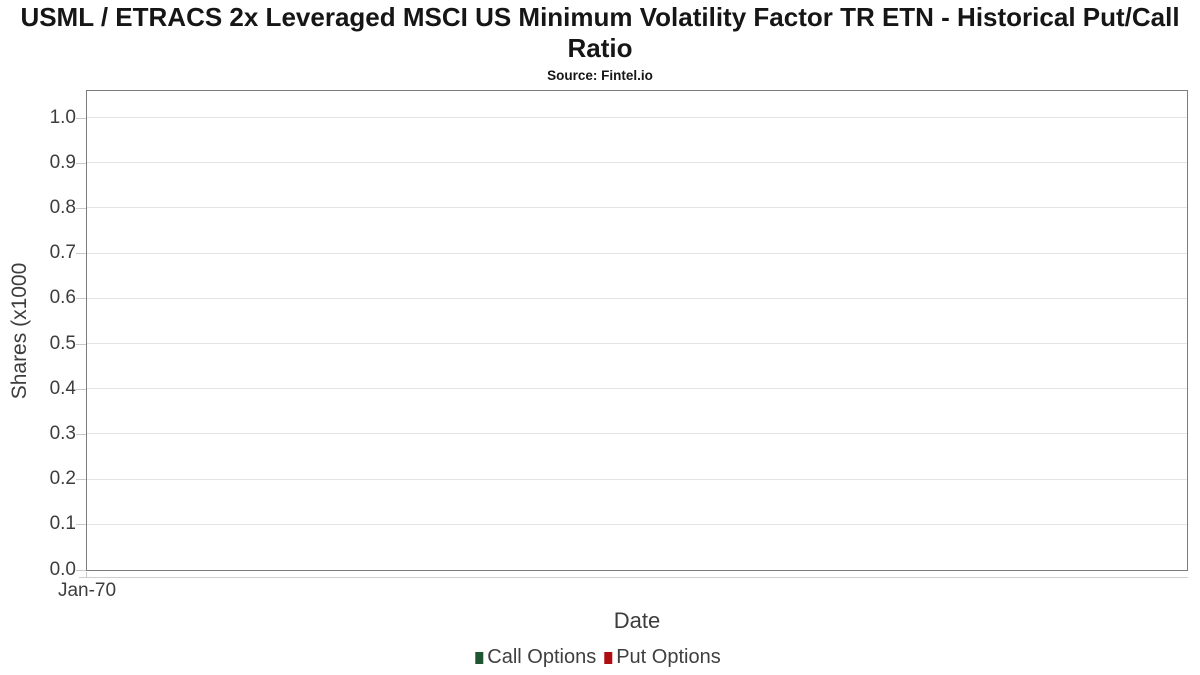 This screenshot has width=1200, height=675. I want to click on y-tick-label: 0.3, so click(62, 433).